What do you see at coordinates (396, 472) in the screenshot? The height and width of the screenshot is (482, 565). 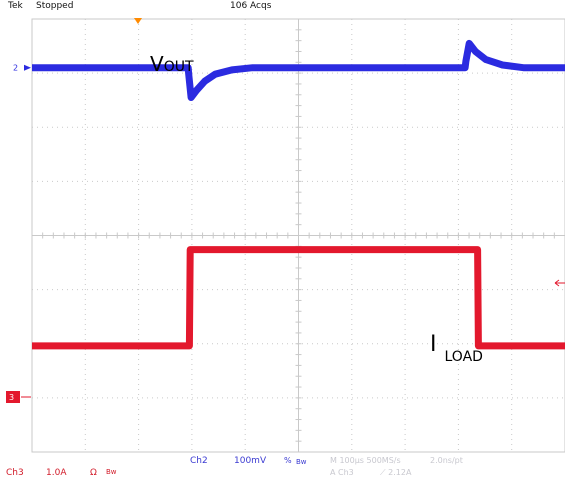 I see `trigger-level: ⟋ 2.12A` at bounding box center [396, 472].